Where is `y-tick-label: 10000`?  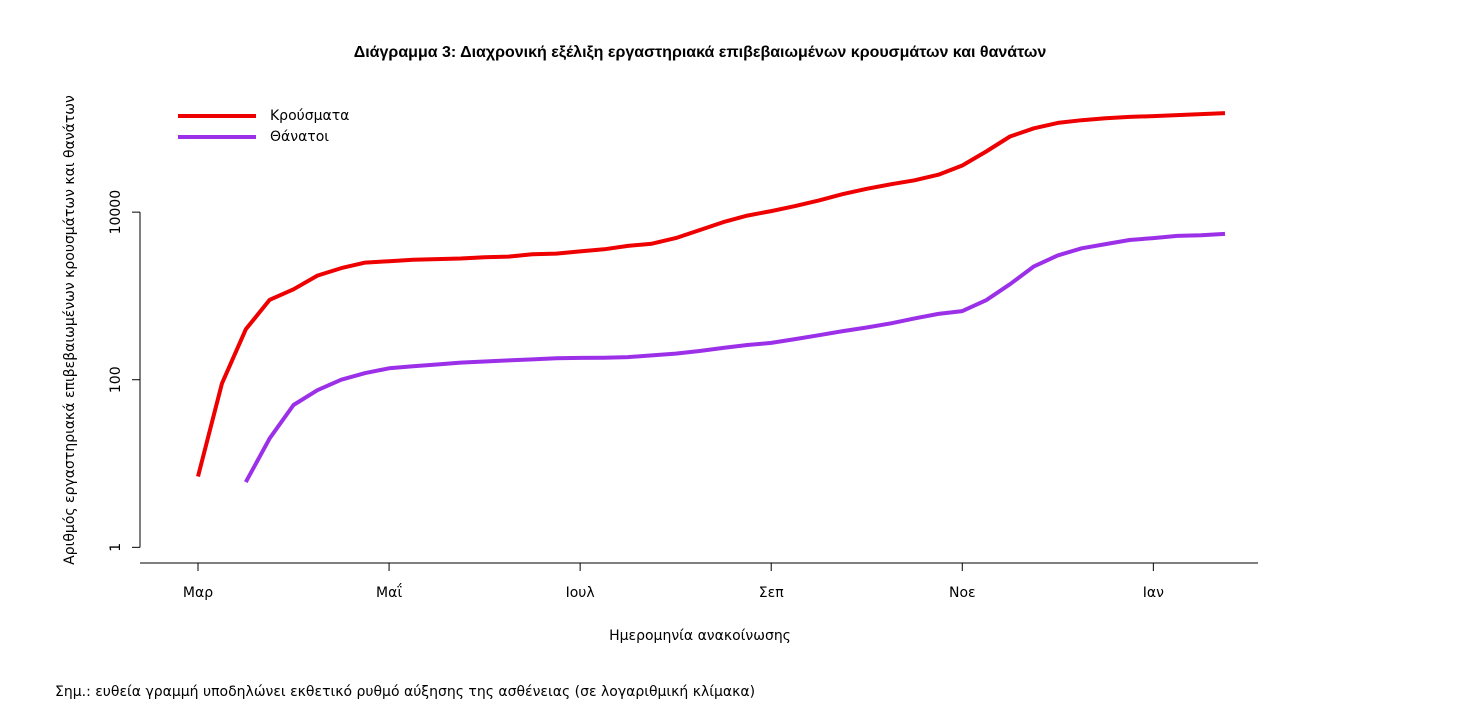 y-tick-label: 10000 is located at coordinates (116, 212).